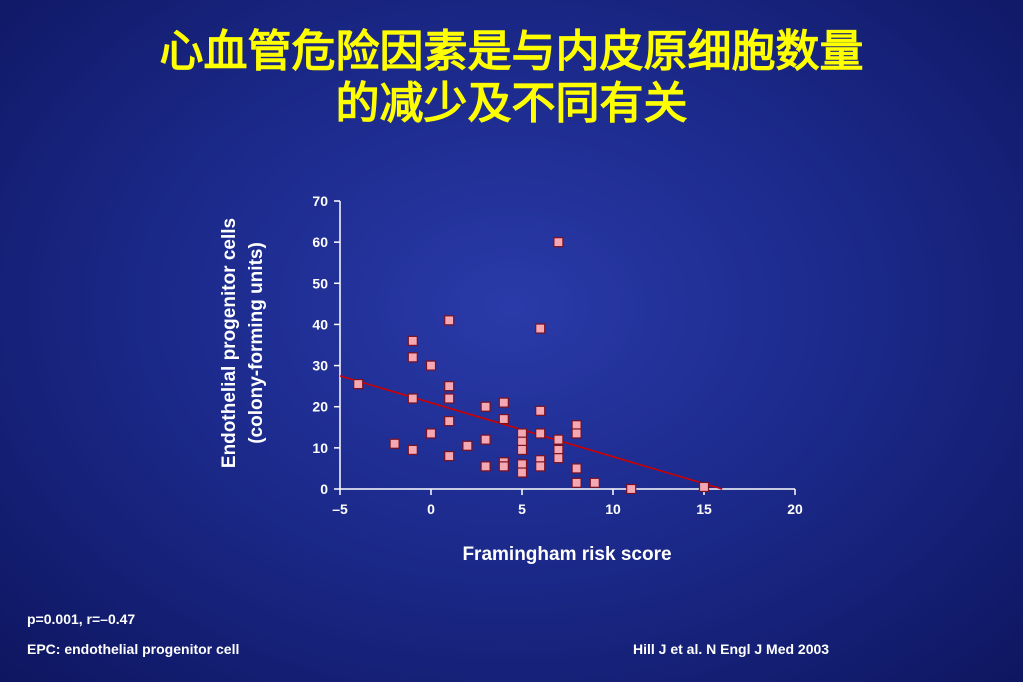  What do you see at coordinates (511, 103) in the screenshot?
I see `slide-title-line-2: 的减少及不同有关` at bounding box center [511, 103].